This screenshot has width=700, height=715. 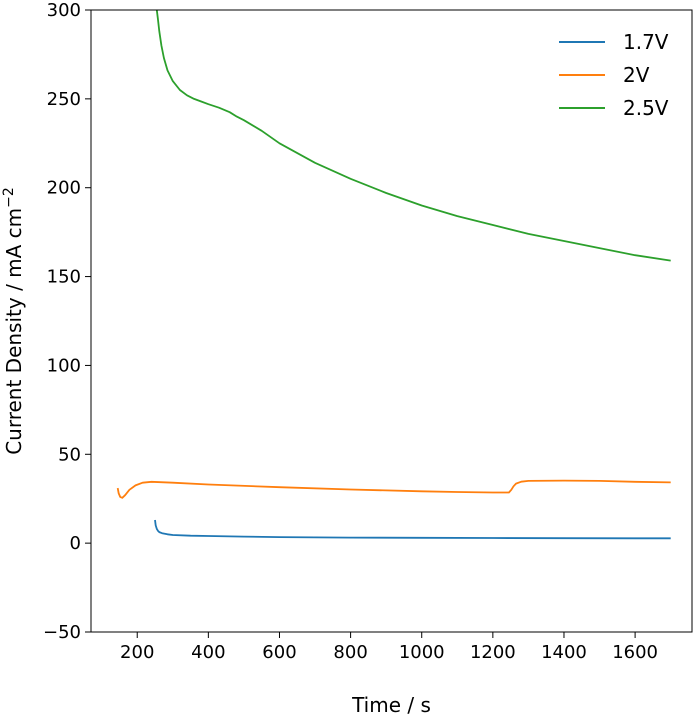 I want to click on legend-label: 2.5V, so click(x=646, y=108).